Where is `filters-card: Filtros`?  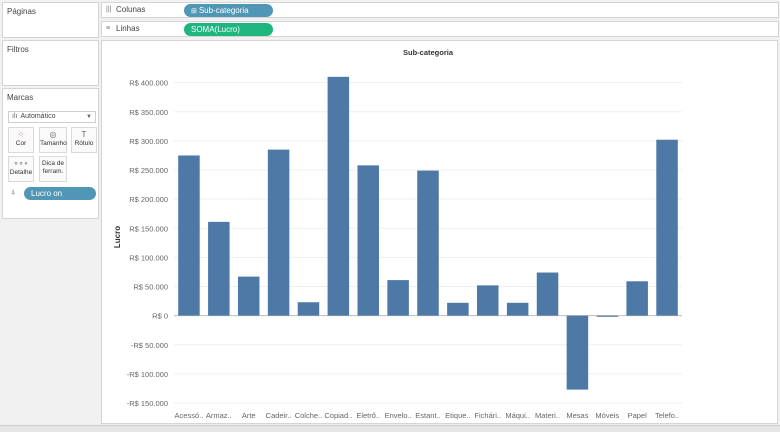
filters-card: Filtros is located at coordinates (50, 63).